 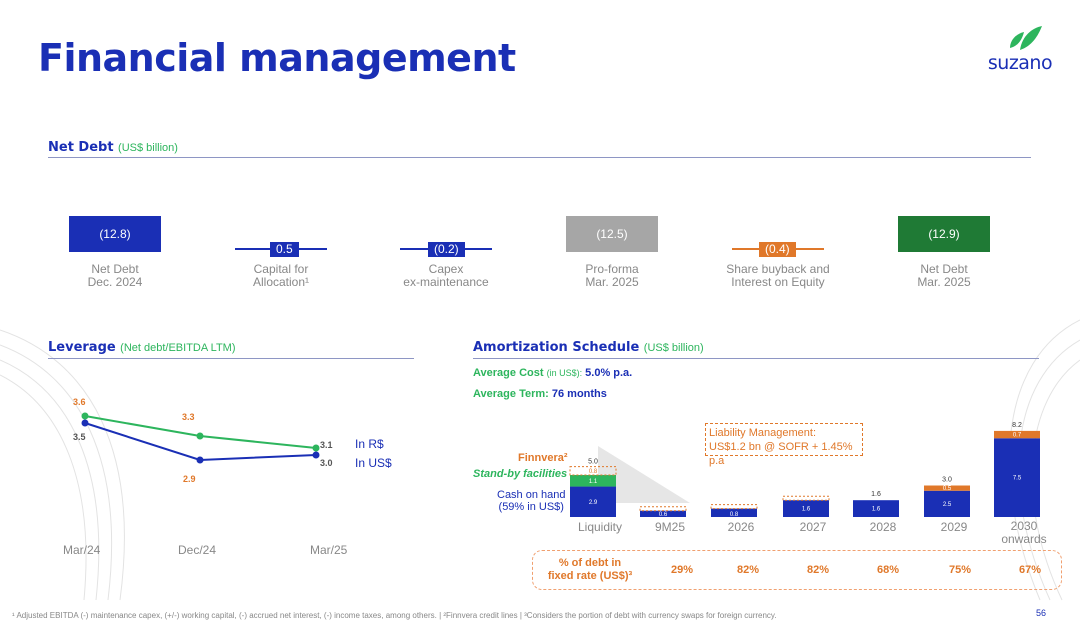 What do you see at coordinates (888, 570) in the screenshot?
I see `fixed-rate-2028: 68%` at bounding box center [888, 570].